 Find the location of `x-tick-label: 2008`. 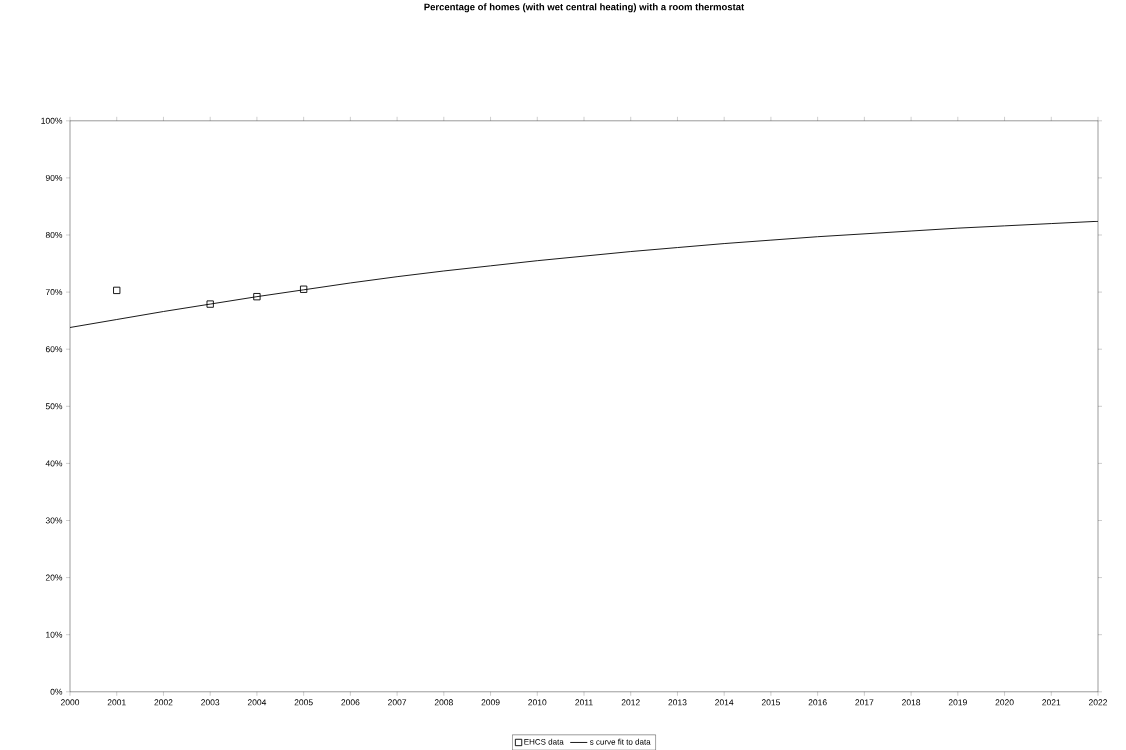

x-tick-label: 2008 is located at coordinates (443, 702).